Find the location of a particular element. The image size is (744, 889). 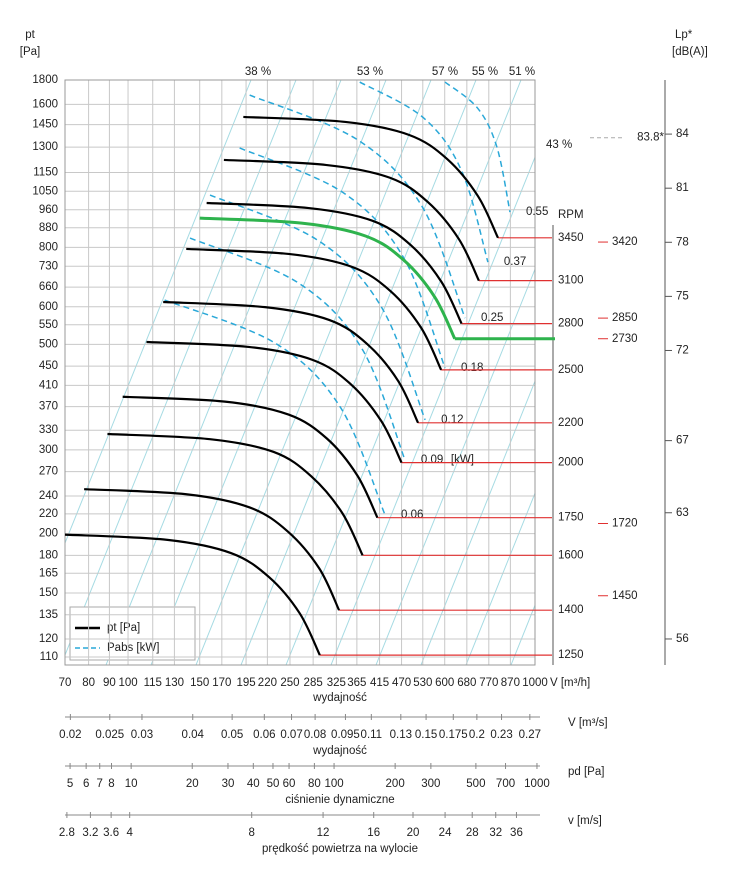

scale-tick-label: 0.025 is located at coordinates (109, 735).